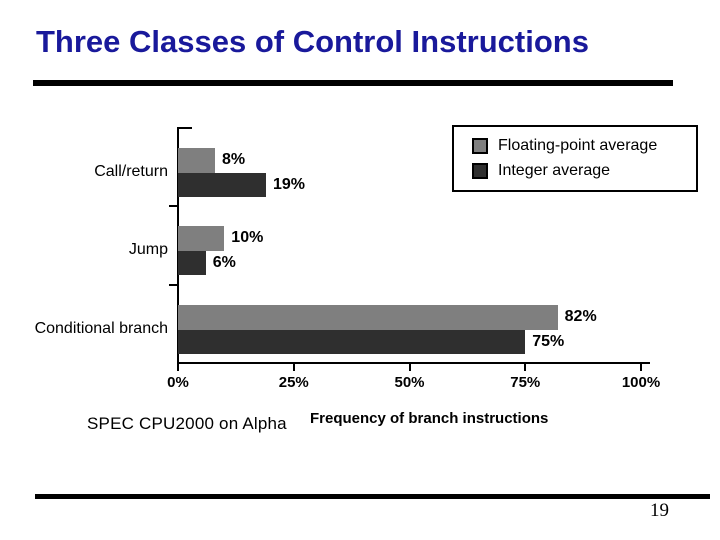 This screenshot has height=540, width=720. Describe the element at coordinates (409, 382) in the screenshot. I see `x-tick-label: 50%` at that location.